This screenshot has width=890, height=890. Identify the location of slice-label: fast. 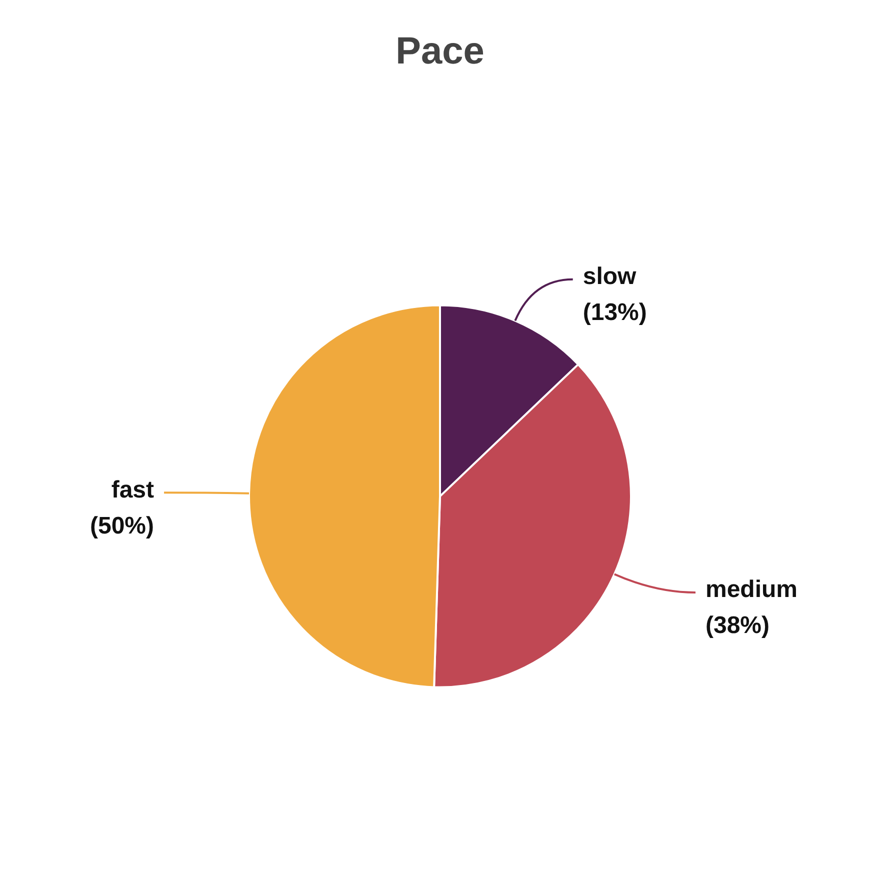
(132, 490).